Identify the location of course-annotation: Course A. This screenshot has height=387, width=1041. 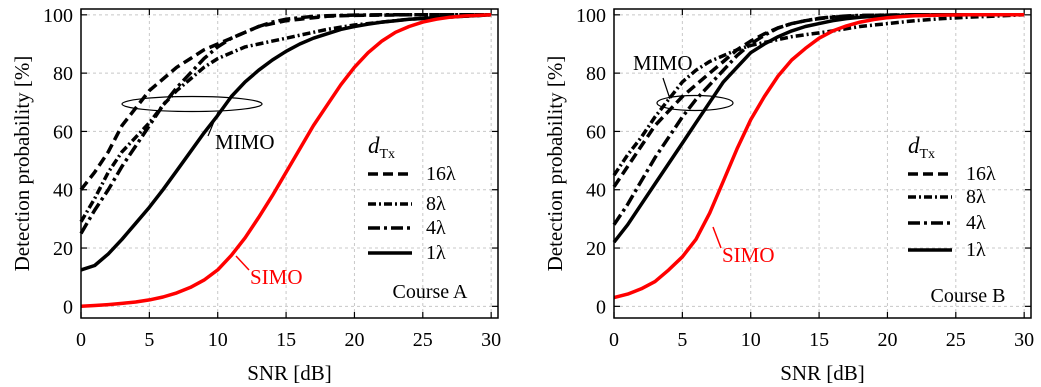
(431, 292).